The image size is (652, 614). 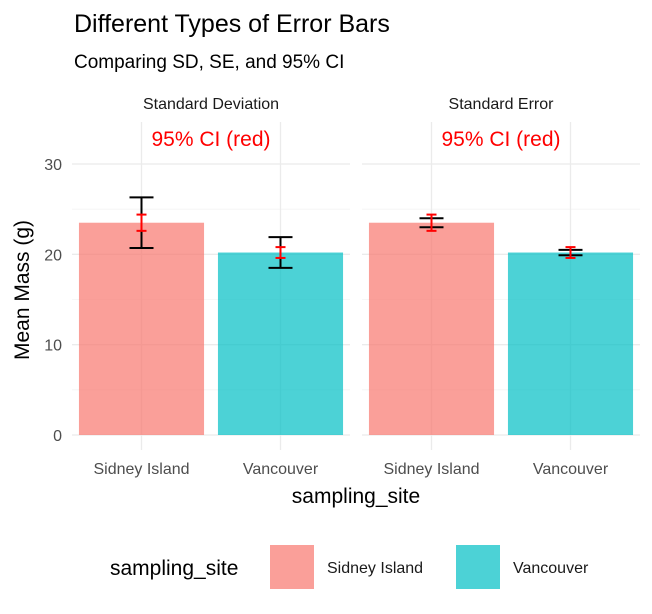 I want to click on y-tick-label: 20, so click(x=53, y=255).